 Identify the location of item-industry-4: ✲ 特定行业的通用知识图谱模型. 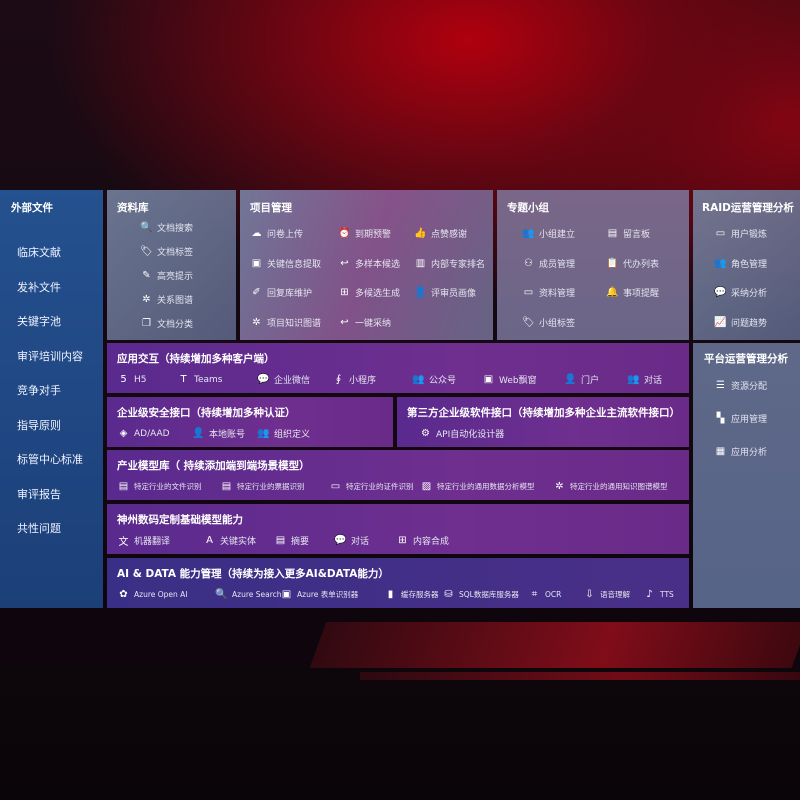
(610, 486).